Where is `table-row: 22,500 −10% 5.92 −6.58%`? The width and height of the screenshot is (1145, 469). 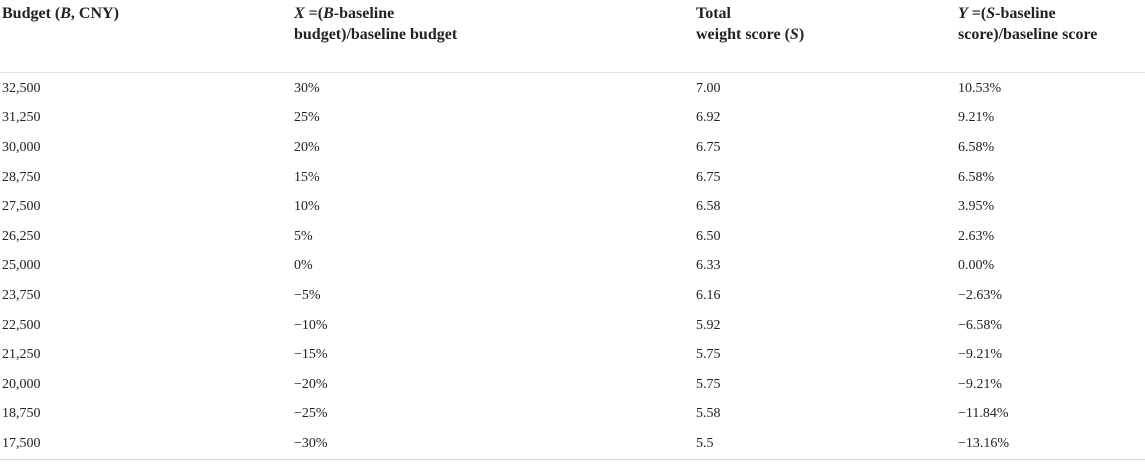
table-row: 22,500 −10% 5.92 −6.58% is located at coordinates (572, 326).